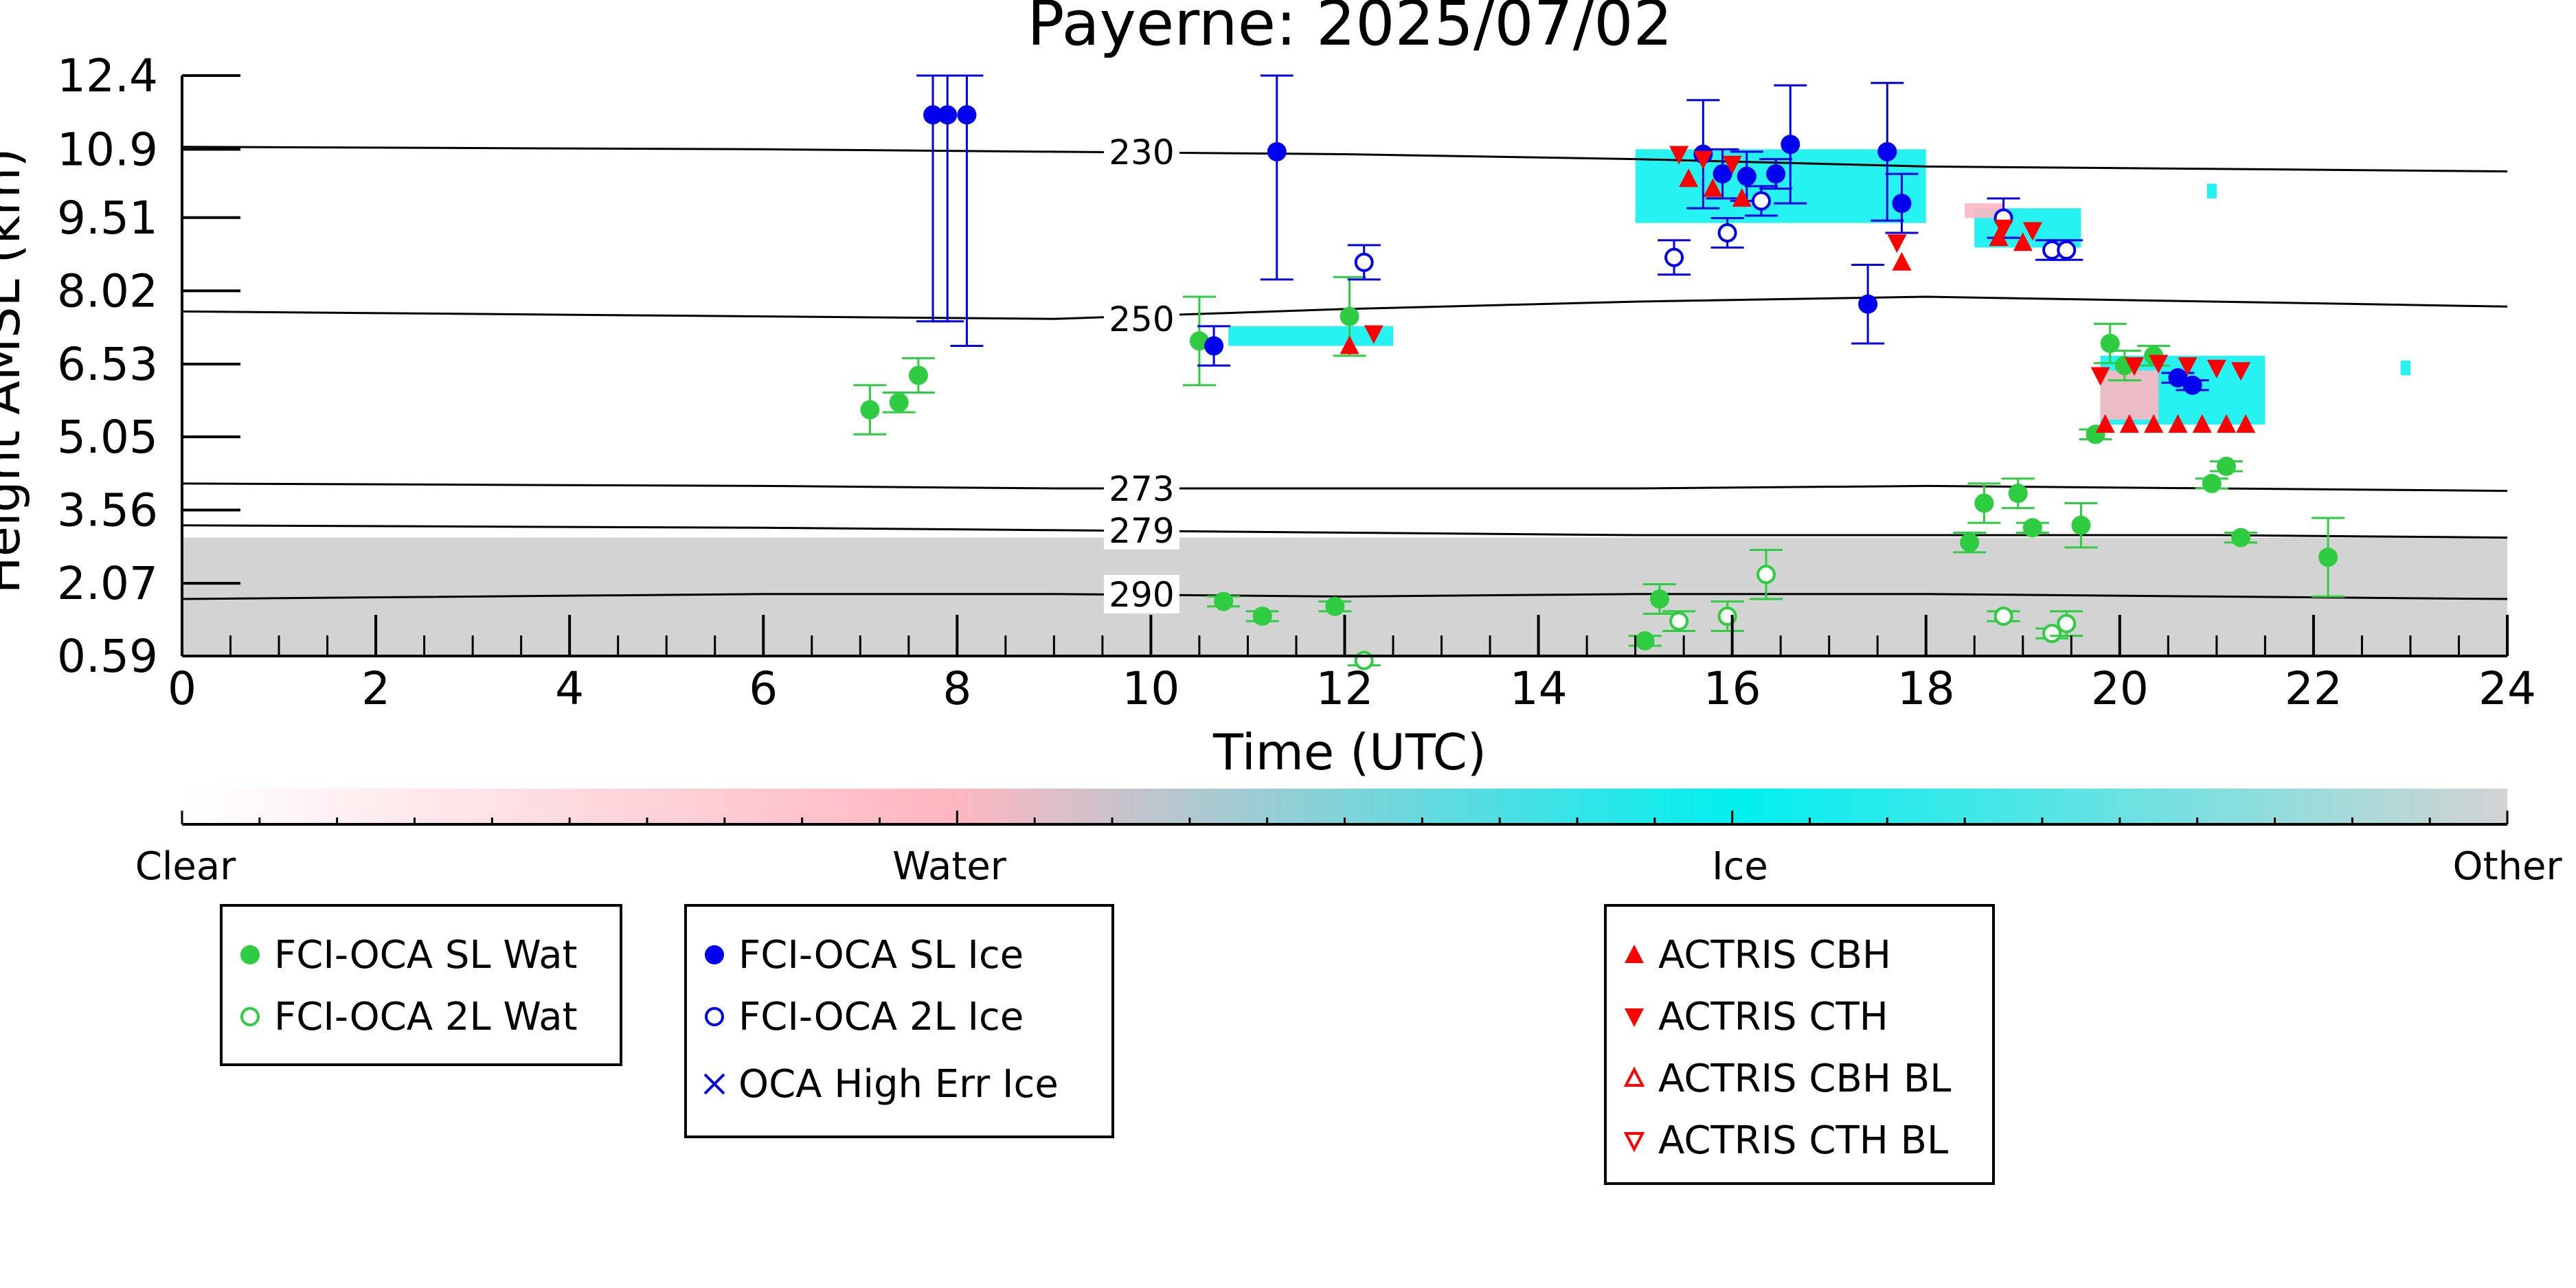 The image size is (2576, 1288). Describe the element at coordinates (1732, 688) in the screenshot. I see `x-tick-label: 16` at that location.